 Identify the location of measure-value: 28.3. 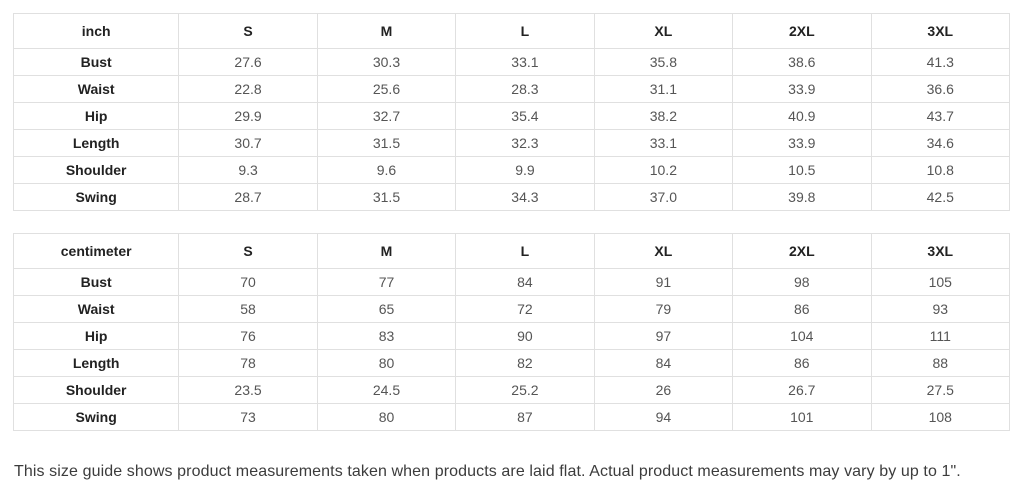
(525, 89).